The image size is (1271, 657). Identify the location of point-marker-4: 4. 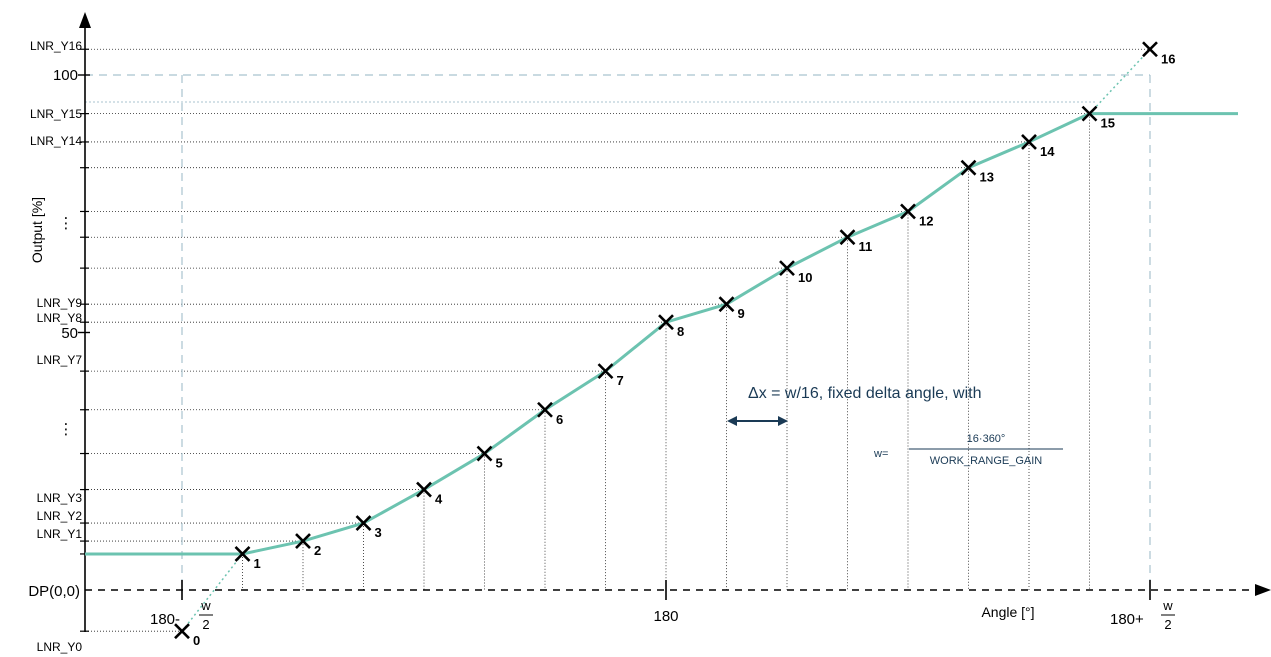
(429, 494).